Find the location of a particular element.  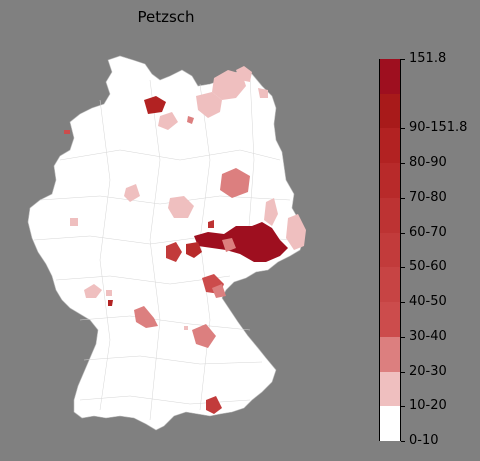

legend-tick-label: 30-40 is located at coordinates (428, 336).